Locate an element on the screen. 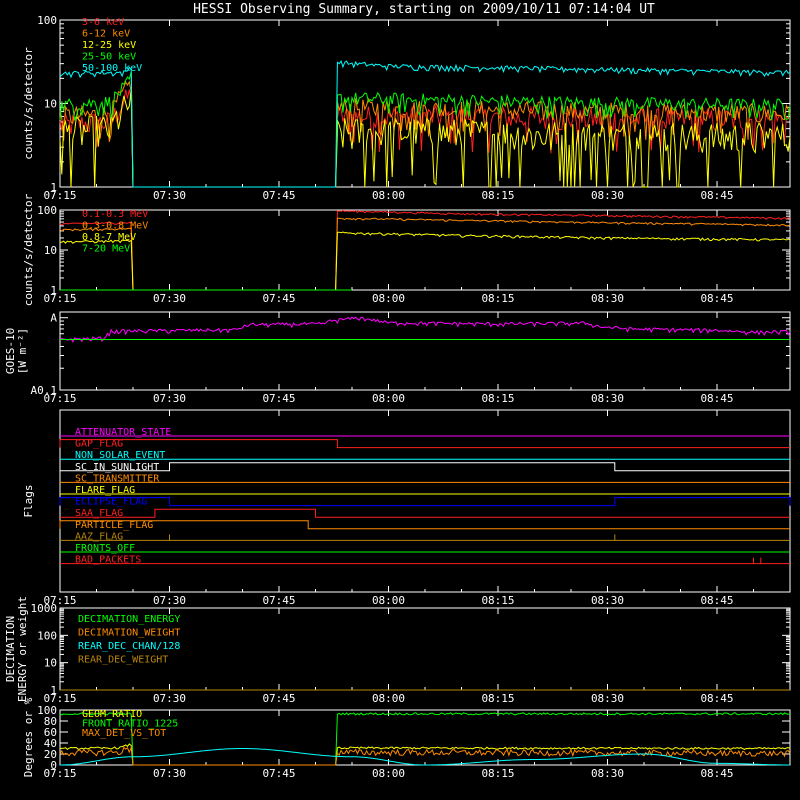 This screenshot has width=800, height=800. y-axis-label: GOES-10 is located at coordinates (10, 351).